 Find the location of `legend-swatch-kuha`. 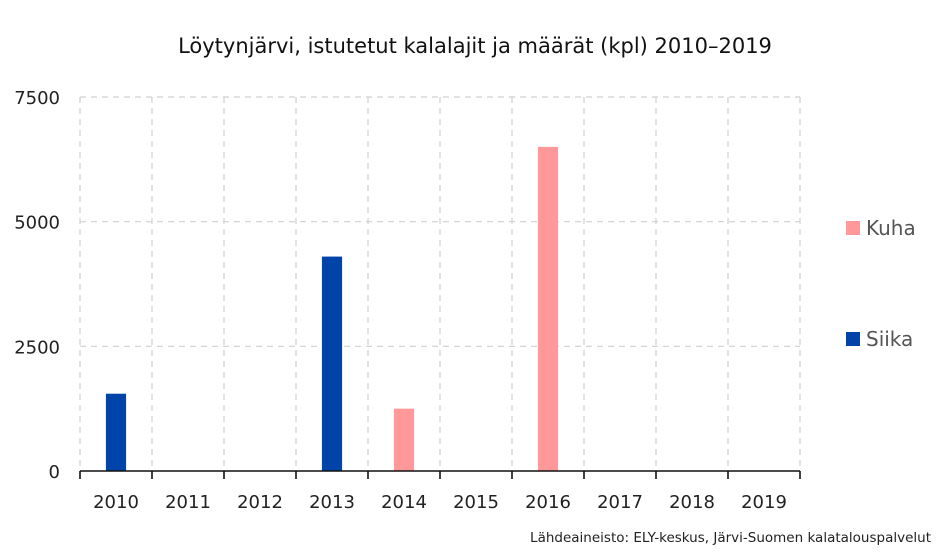

legend-swatch-kuha is located at coordinates (853, 228).